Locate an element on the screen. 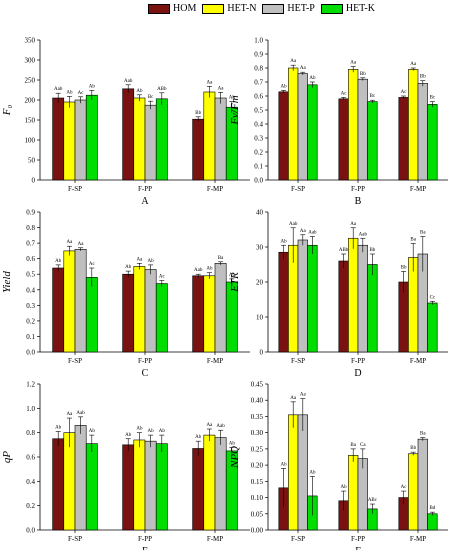 The height and width of the screenshot is (550, 456). panel-e-letter: E is located at coordinates (145, 548).